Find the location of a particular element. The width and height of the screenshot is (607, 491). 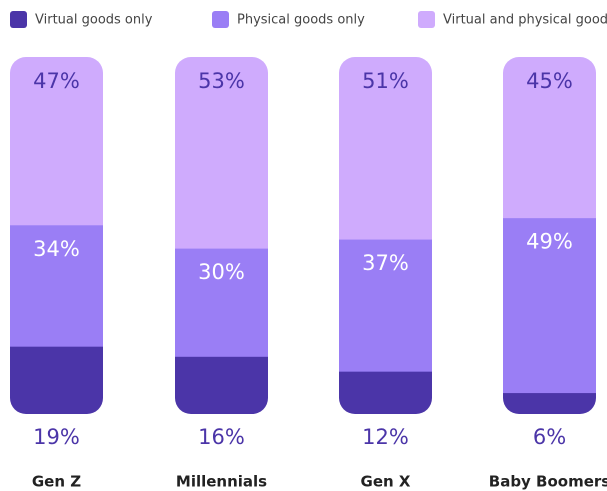

value-label: 6% is located at coordinates (549, 437).